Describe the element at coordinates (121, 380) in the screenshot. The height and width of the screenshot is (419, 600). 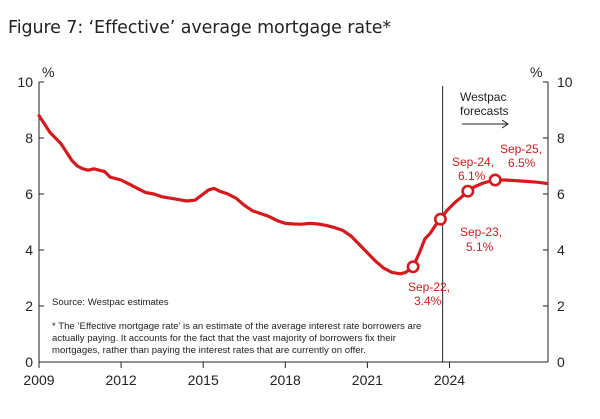
I see `x-tick-label-2012: 2012` at that location.